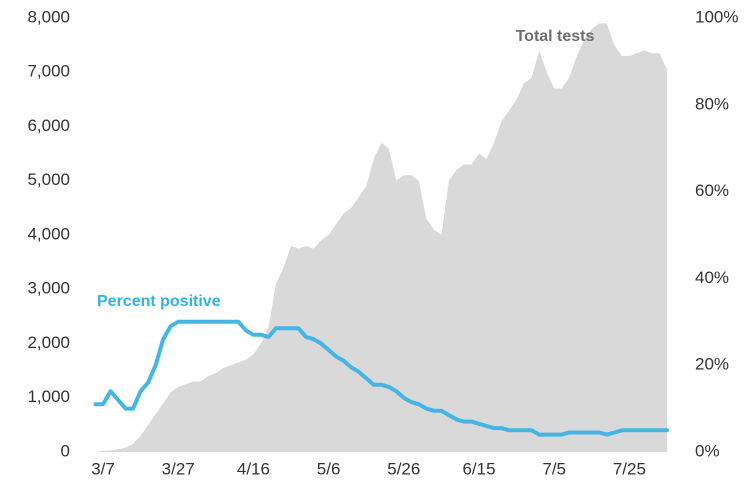 Image resolution: width=753 pixels, height=488 pixels. I want to click on series-label: Total tests, so click(555, 36).